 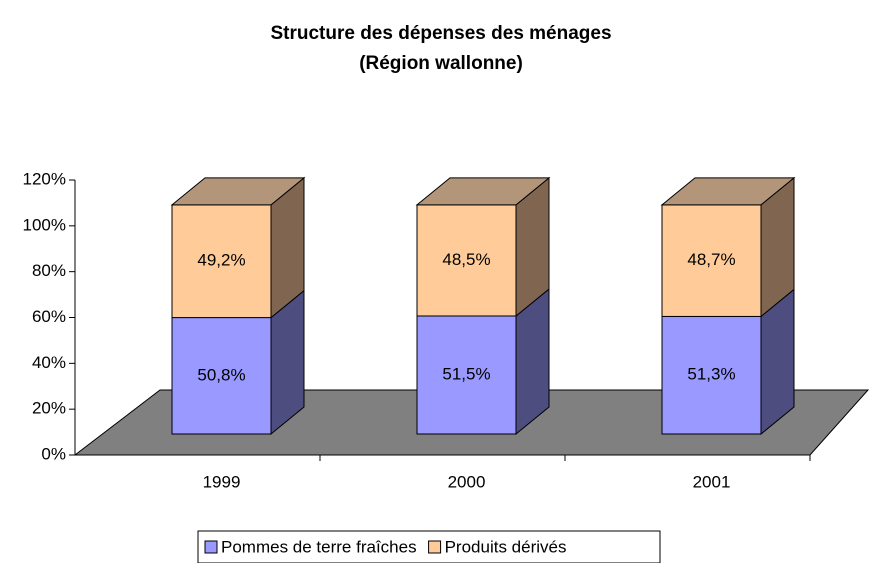 I want to click on y-tick-label: 80%, so click(x=49, y=270).